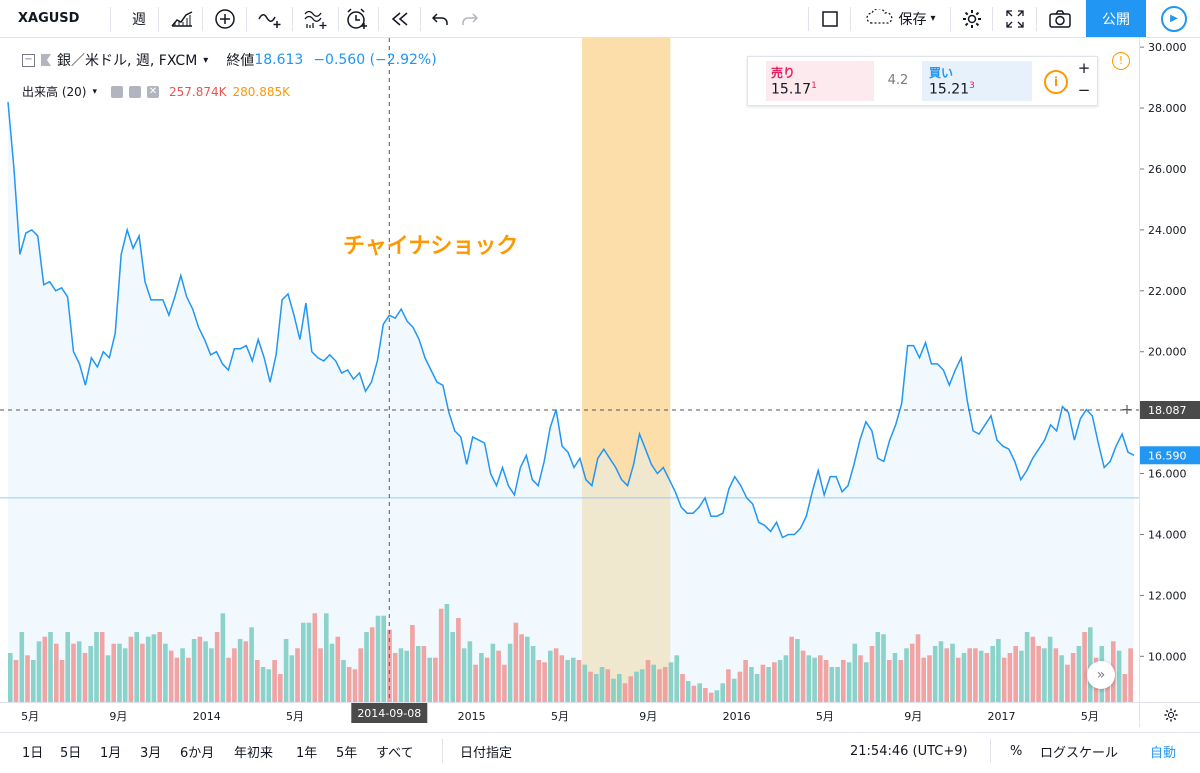 This screenshot has height=773, width=1200. What do you see at coordinates (357, 18) in the screenshot?
I see `alarm-icon` at bounding box center [357, 18].